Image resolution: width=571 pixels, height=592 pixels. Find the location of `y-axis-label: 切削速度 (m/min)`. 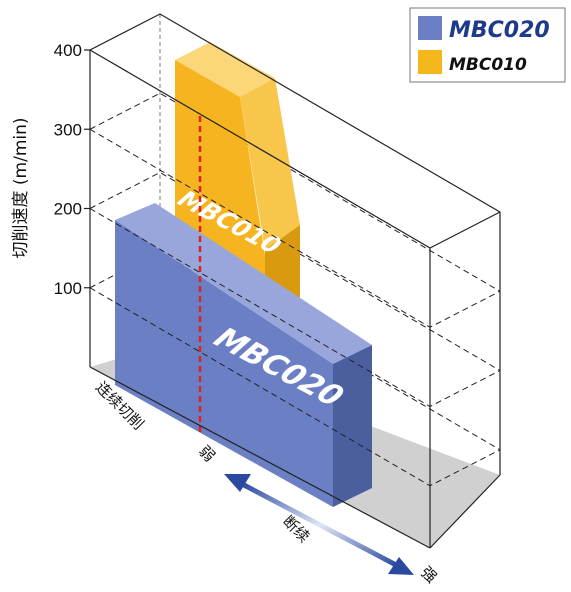

y-axis-label: 切削速度 (m/min) is located at coordinates (21, 187).